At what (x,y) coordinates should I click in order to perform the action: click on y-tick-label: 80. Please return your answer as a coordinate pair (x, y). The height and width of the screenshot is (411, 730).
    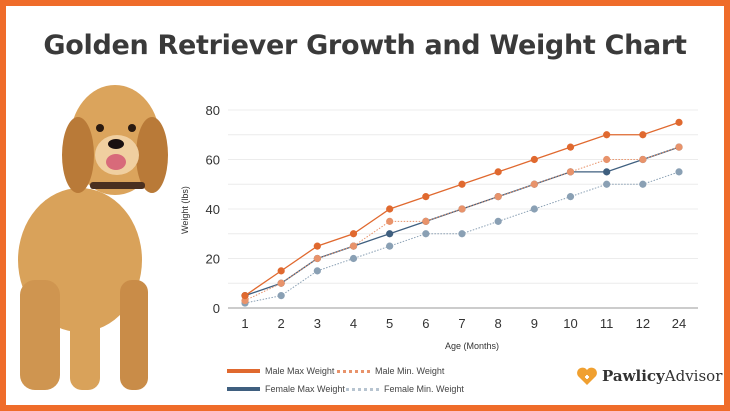
    Looking at the image, I should click on (213, 110).